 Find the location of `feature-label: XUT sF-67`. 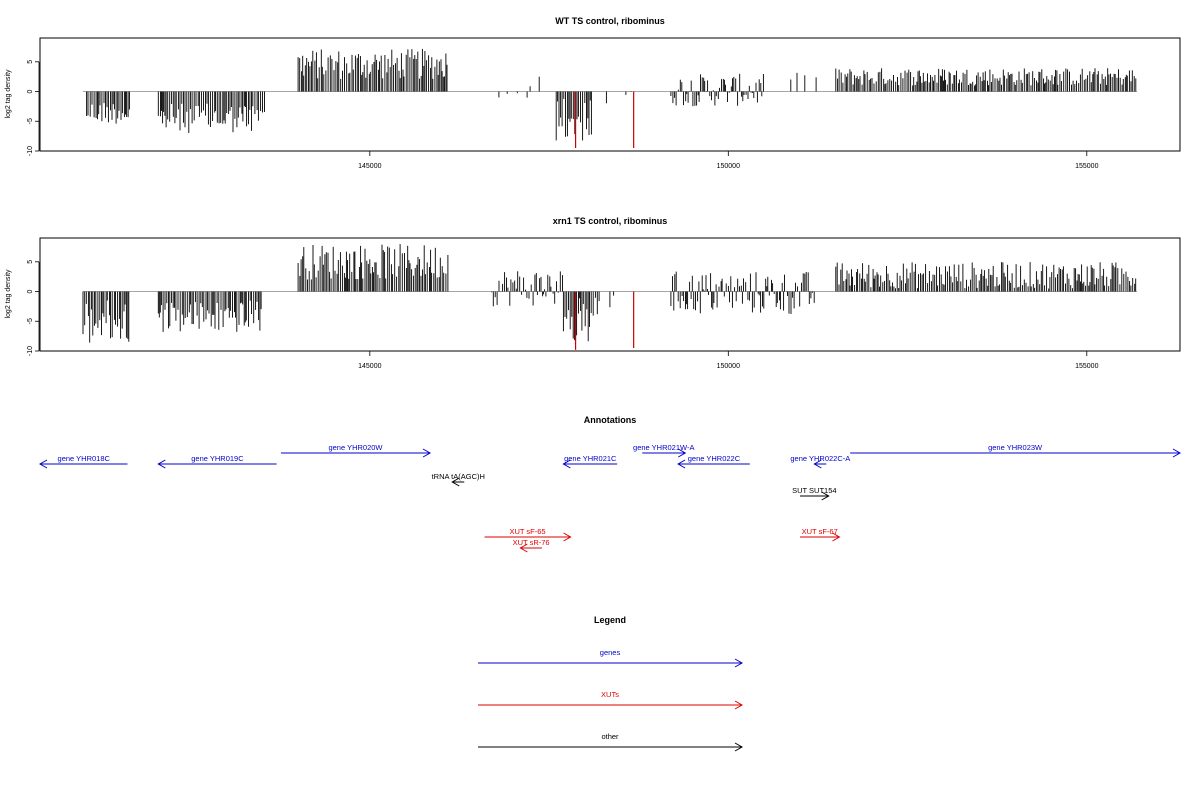

feature-label: XUT sF-67 is located at coordinates (820, 531).